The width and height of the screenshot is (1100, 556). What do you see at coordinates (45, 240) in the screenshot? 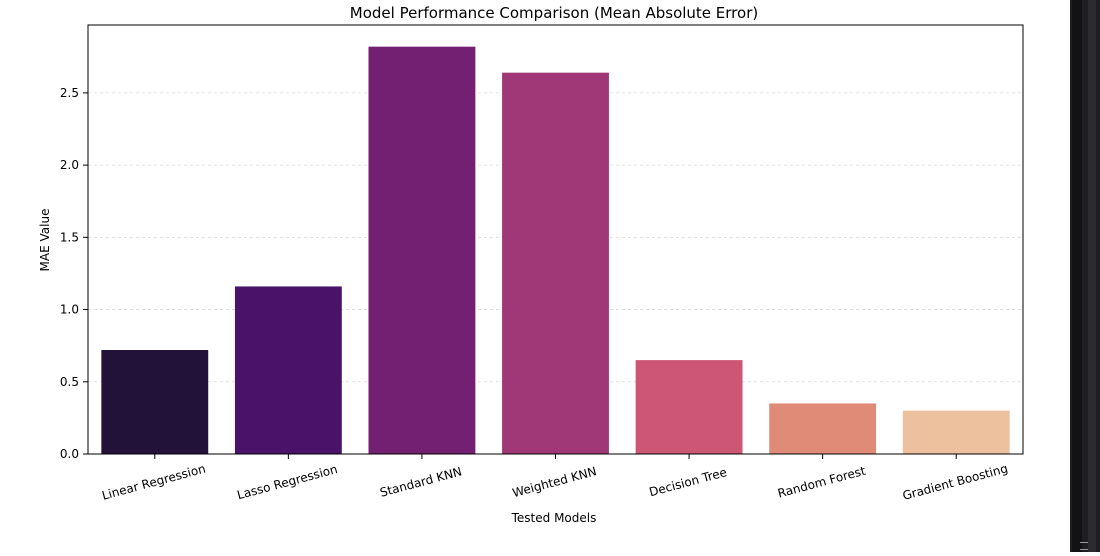
I see `y-axis-label: MAE Value` at bounding box center [45, 240].